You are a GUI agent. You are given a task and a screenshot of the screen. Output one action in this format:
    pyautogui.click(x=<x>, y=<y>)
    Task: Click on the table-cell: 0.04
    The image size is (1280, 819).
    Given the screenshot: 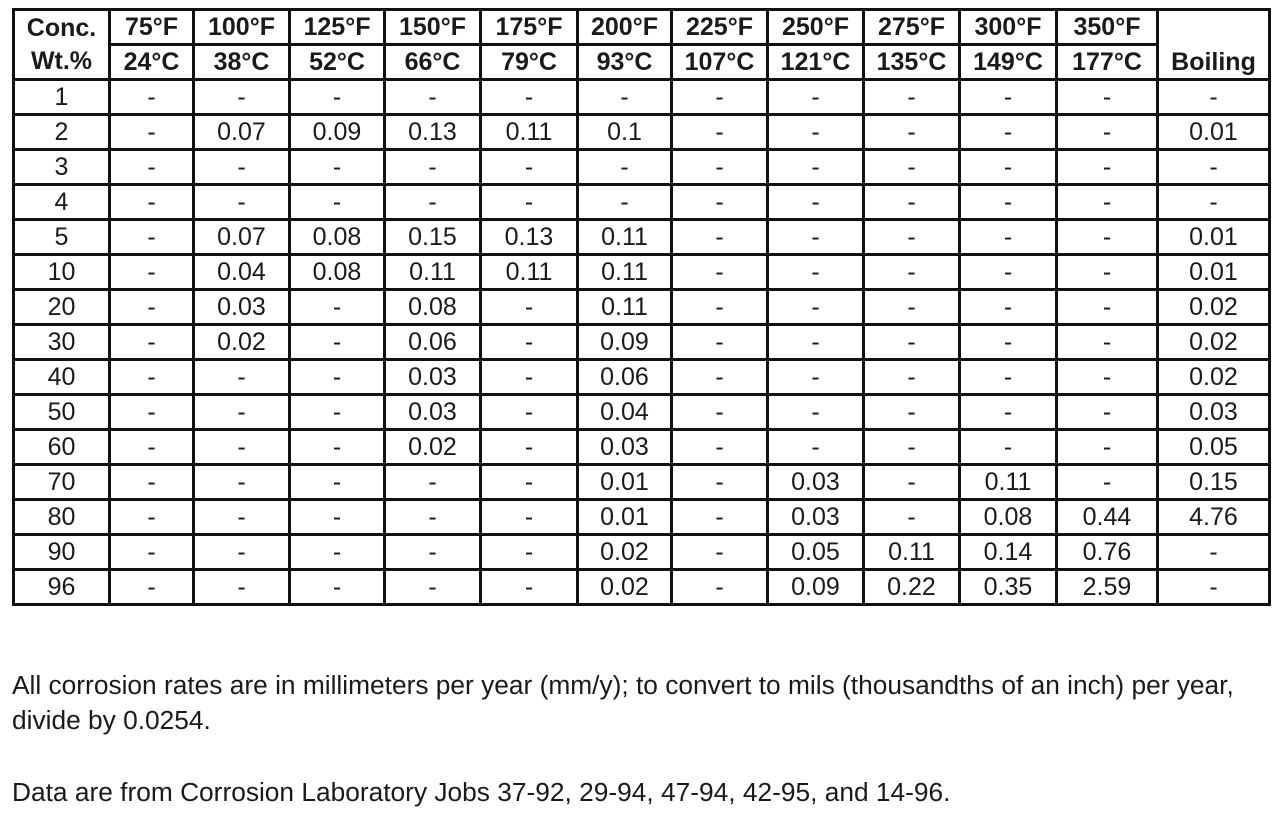 What is the action you would take?
    pyautogui.click(x=241, y=272)
    